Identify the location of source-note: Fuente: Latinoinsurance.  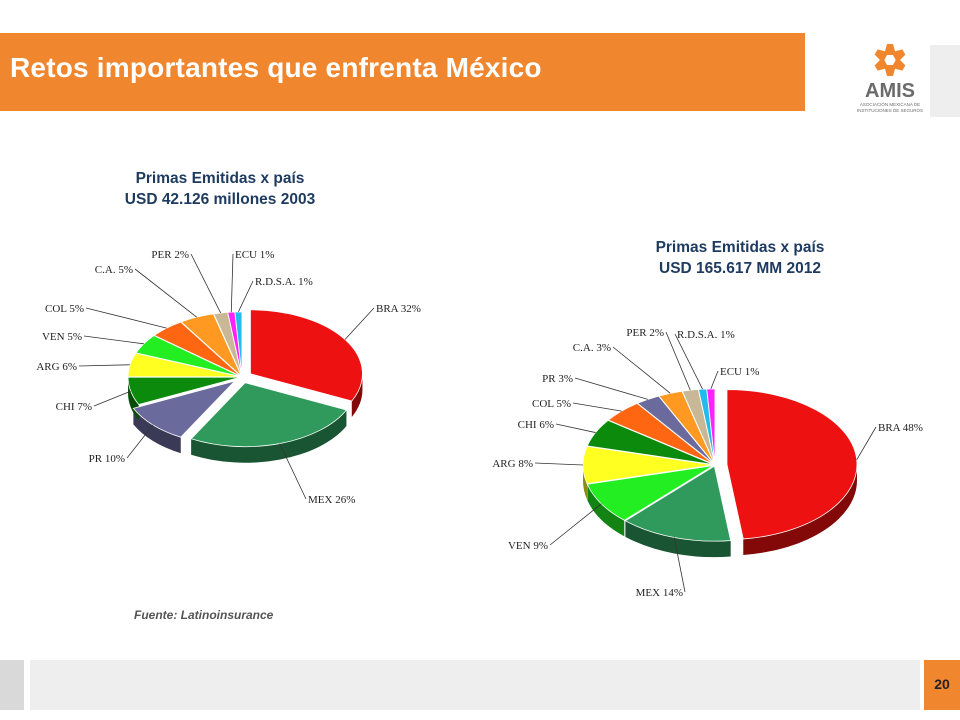
(204, 615).